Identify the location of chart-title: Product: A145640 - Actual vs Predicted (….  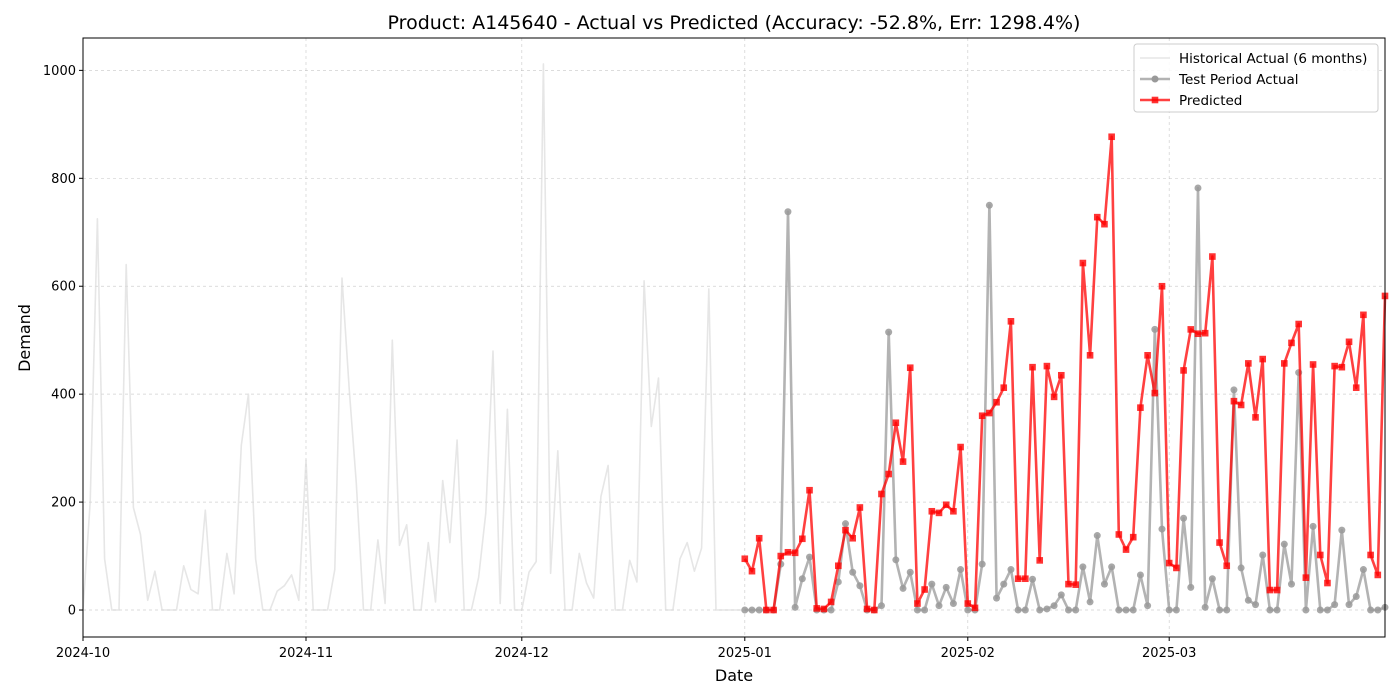
(734, 23).